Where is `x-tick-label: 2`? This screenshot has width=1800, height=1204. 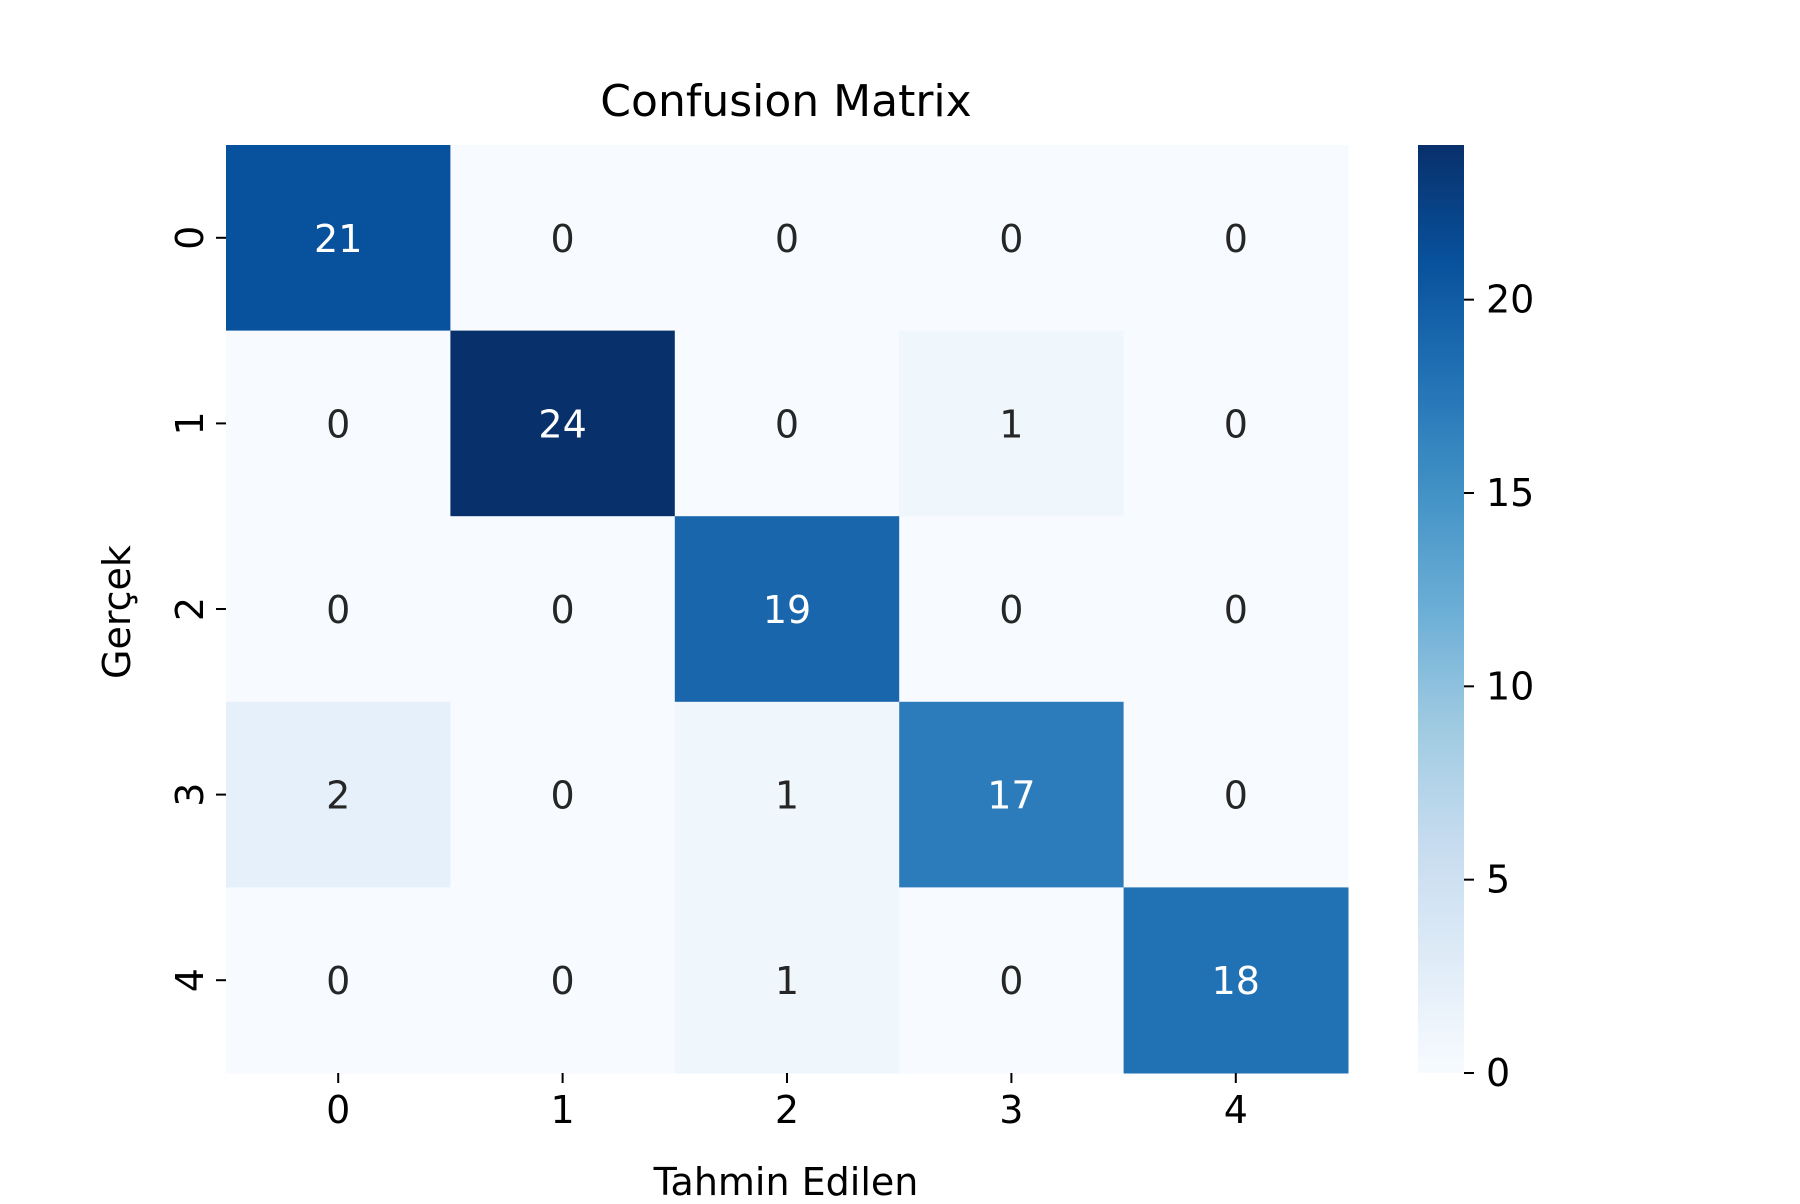
x-tick-label: 2 is located at coordinates (787, 1110).